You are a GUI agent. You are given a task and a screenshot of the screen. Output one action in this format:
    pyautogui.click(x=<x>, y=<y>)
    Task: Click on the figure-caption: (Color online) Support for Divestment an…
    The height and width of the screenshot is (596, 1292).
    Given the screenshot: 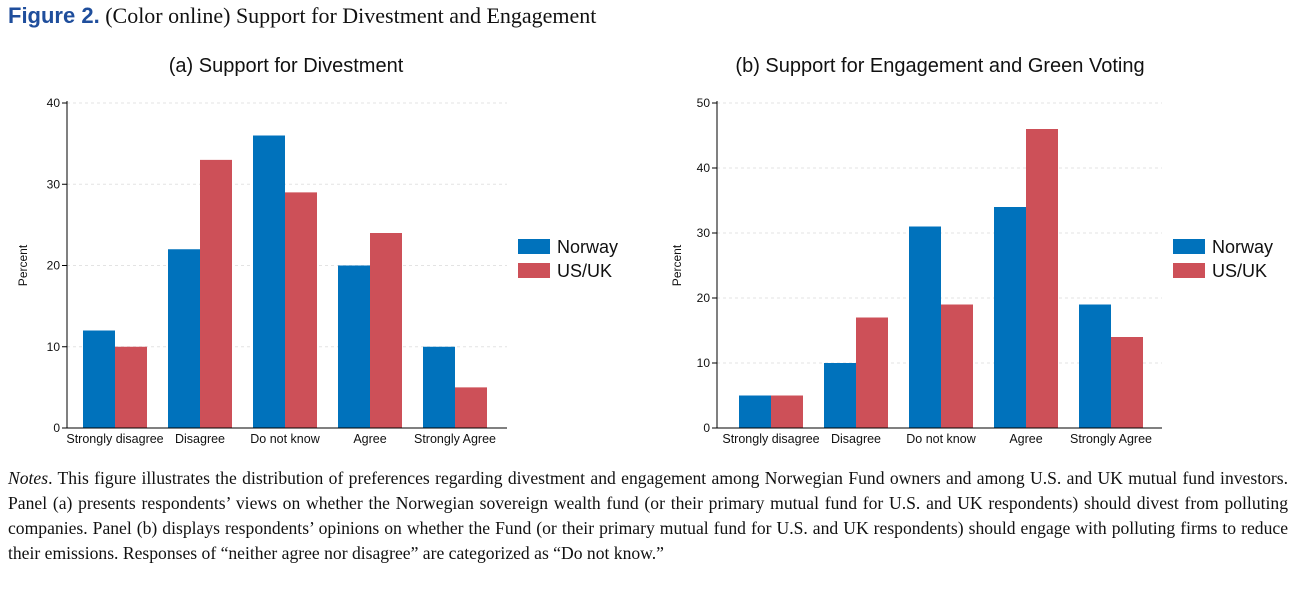 What is the action you would take?
    pyautogui.click(x=351, y=15)
    